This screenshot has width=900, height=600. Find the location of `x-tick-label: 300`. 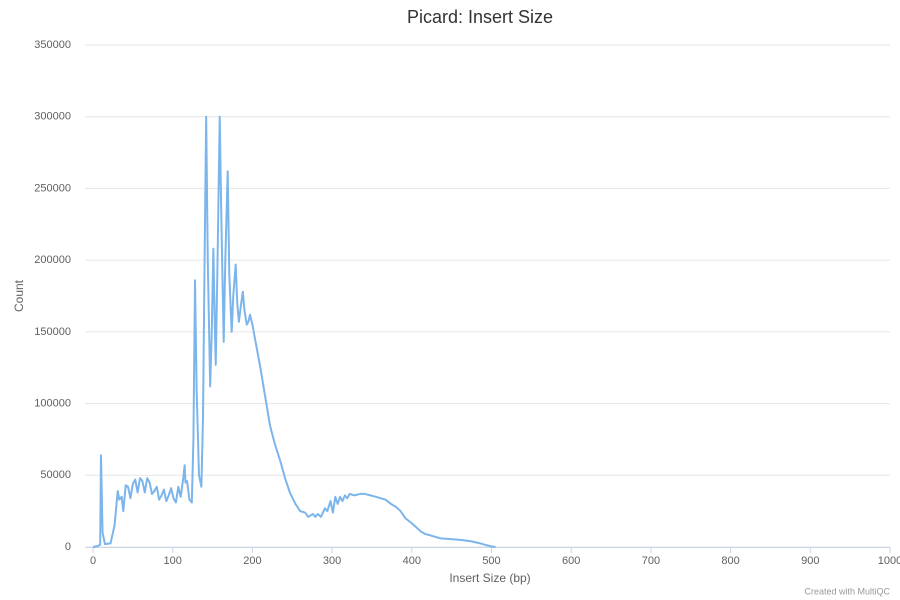

x-tick-label: 300 is located at coordinates (332, 561).